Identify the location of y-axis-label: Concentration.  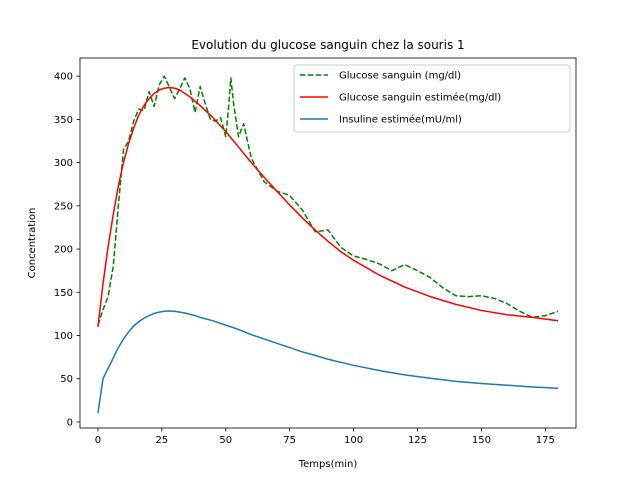
(32, 243).